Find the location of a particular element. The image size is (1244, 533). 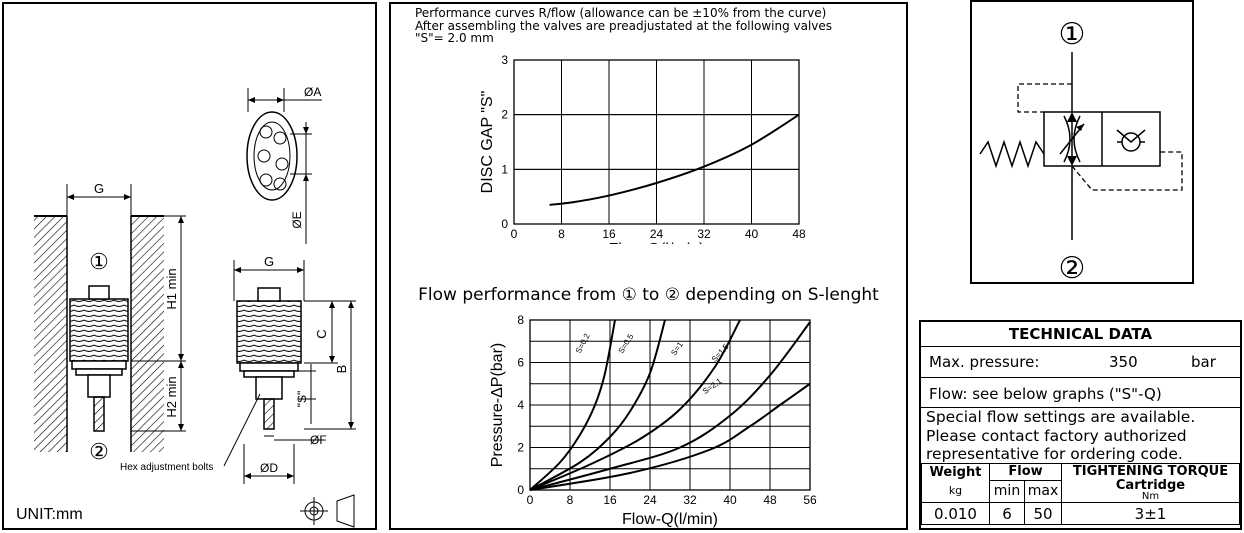

dim-g-right: G is located at coordinates (269, 261).